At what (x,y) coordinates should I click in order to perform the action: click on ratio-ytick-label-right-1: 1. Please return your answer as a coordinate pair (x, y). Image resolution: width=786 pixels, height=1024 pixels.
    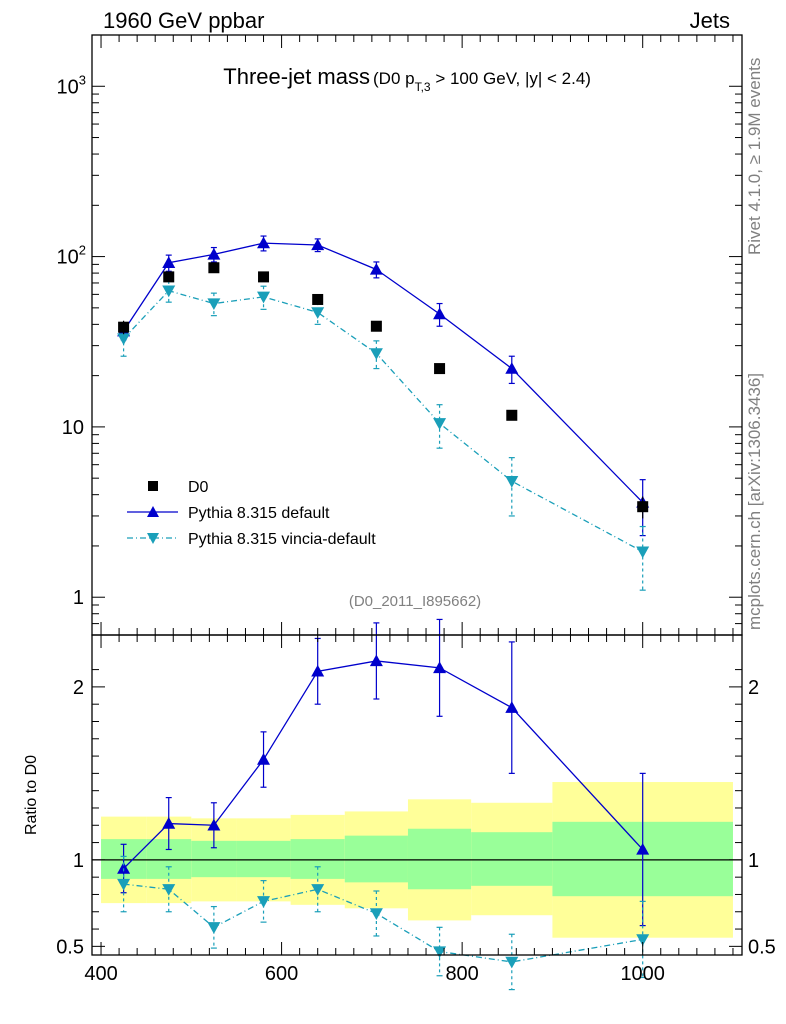
    Looking at the image, I should click on (753, 861).